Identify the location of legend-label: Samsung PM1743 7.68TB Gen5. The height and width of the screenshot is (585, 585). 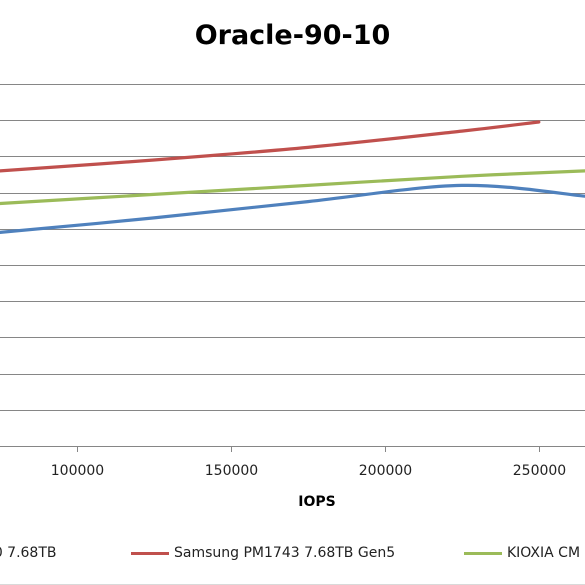
(285, 553).